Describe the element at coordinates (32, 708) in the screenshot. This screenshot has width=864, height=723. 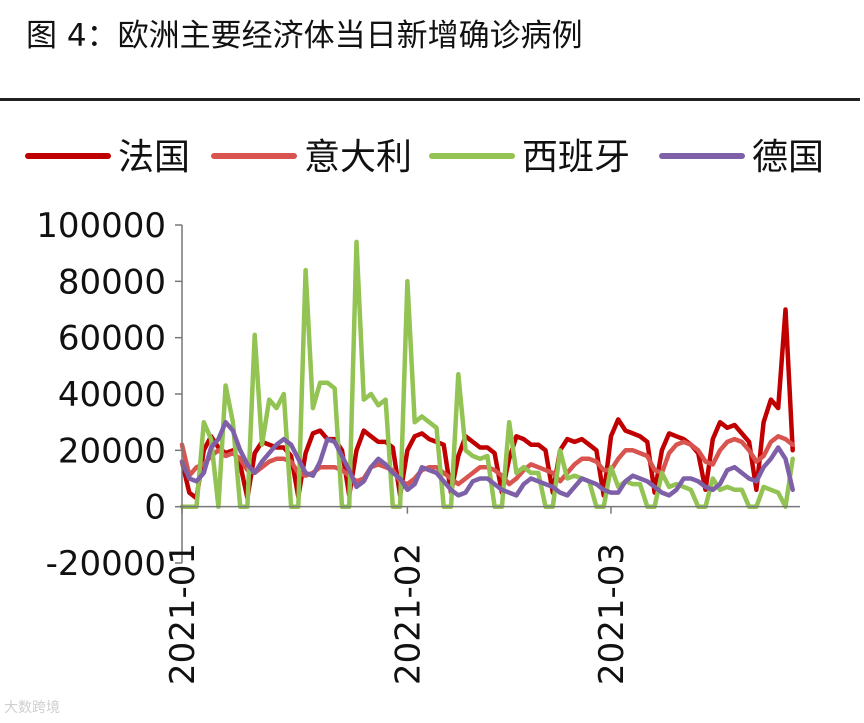
I see `watermark-text: 大数跨境` at that location.